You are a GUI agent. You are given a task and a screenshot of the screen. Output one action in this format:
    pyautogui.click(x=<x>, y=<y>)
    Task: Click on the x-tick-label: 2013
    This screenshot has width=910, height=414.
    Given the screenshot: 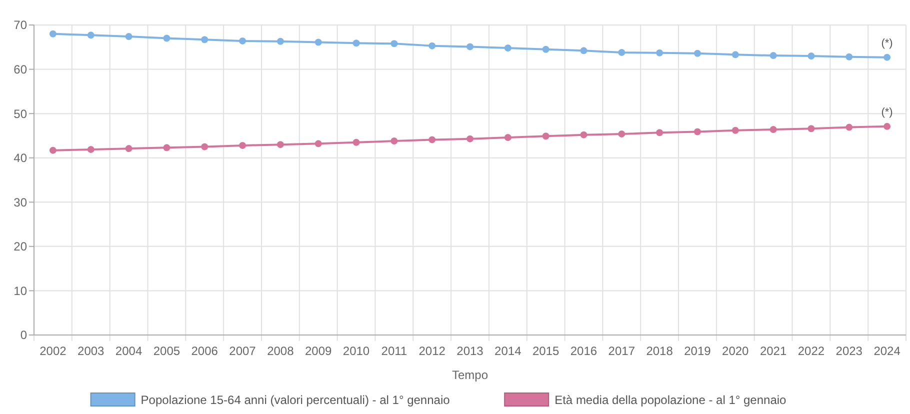 What is the action you would take?
    pyautogui.click(x=470, y=351)
    